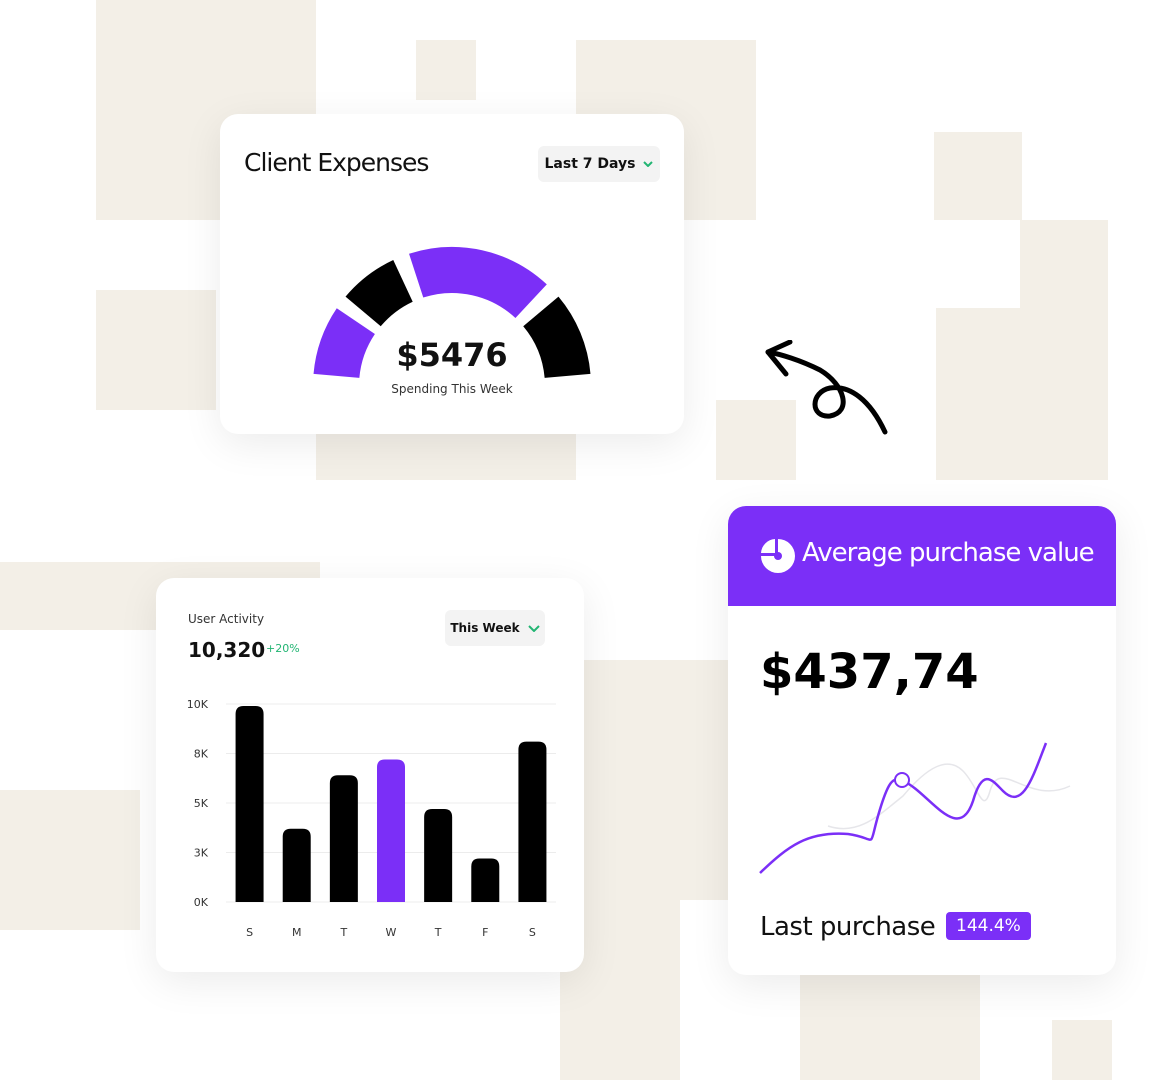 This screenshot has height=1080, width=1176. I want to click on activity-total: 10,320, so click(227, 650).